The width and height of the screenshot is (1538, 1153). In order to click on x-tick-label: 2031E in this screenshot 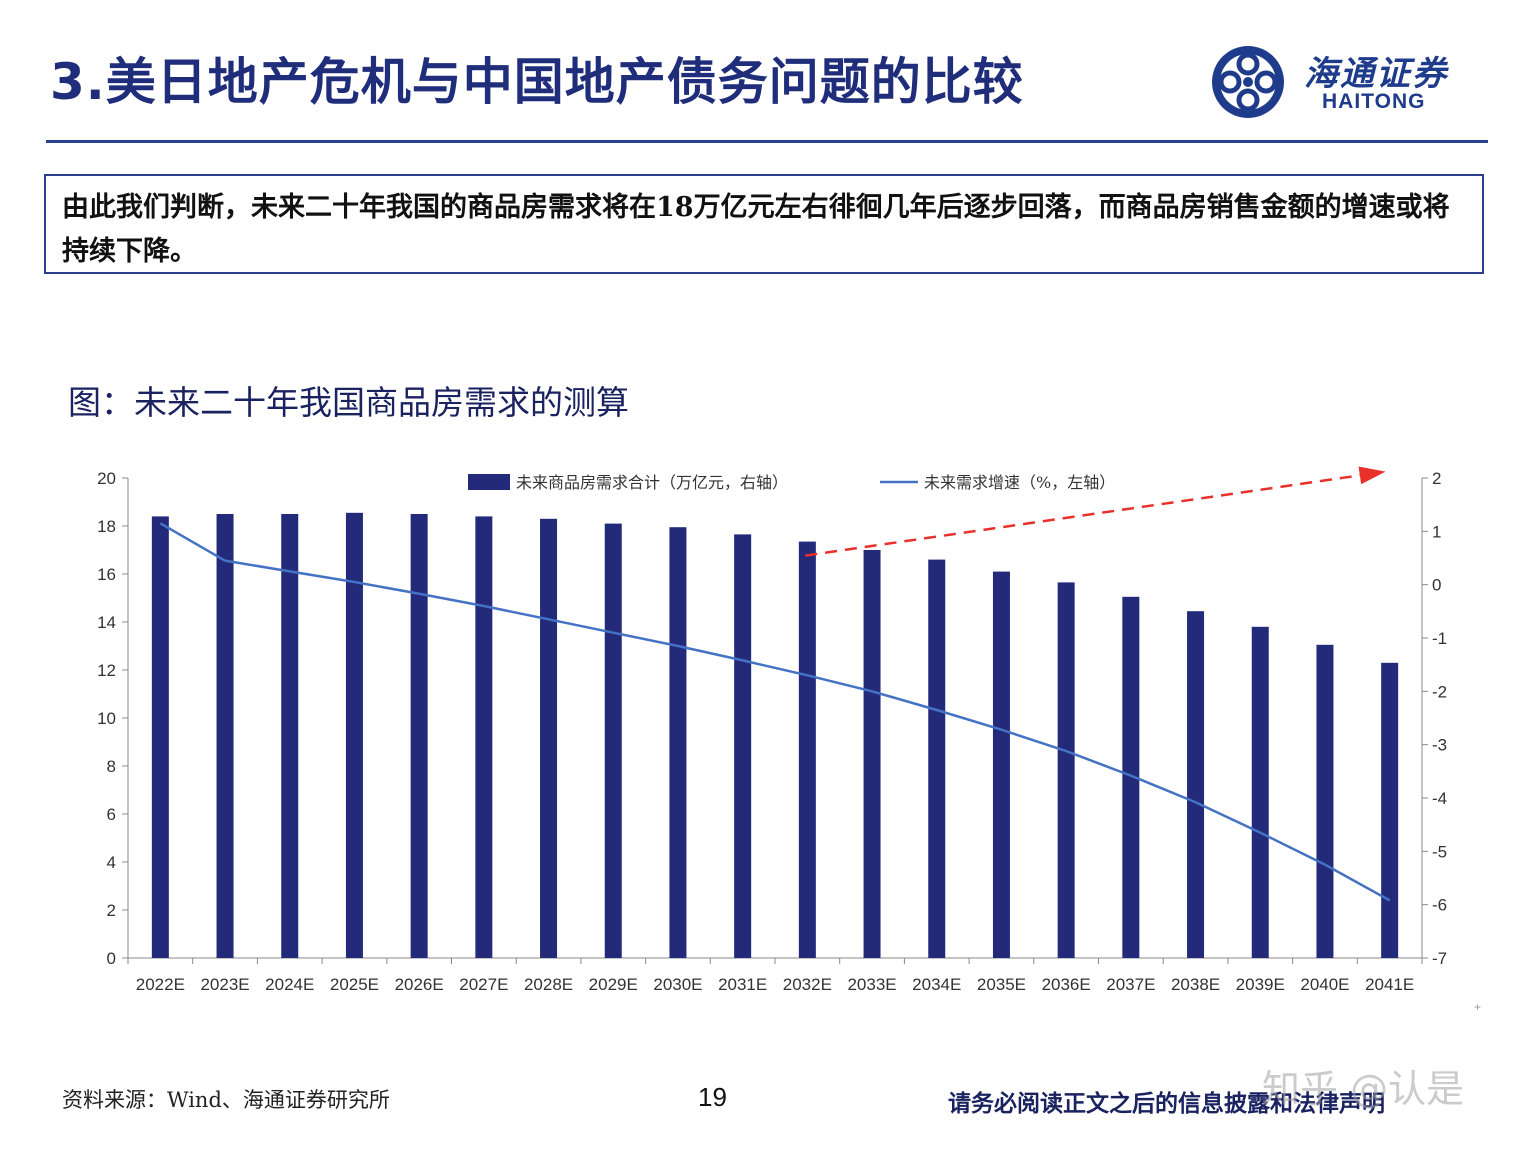, I will do `click(742, 984)`.